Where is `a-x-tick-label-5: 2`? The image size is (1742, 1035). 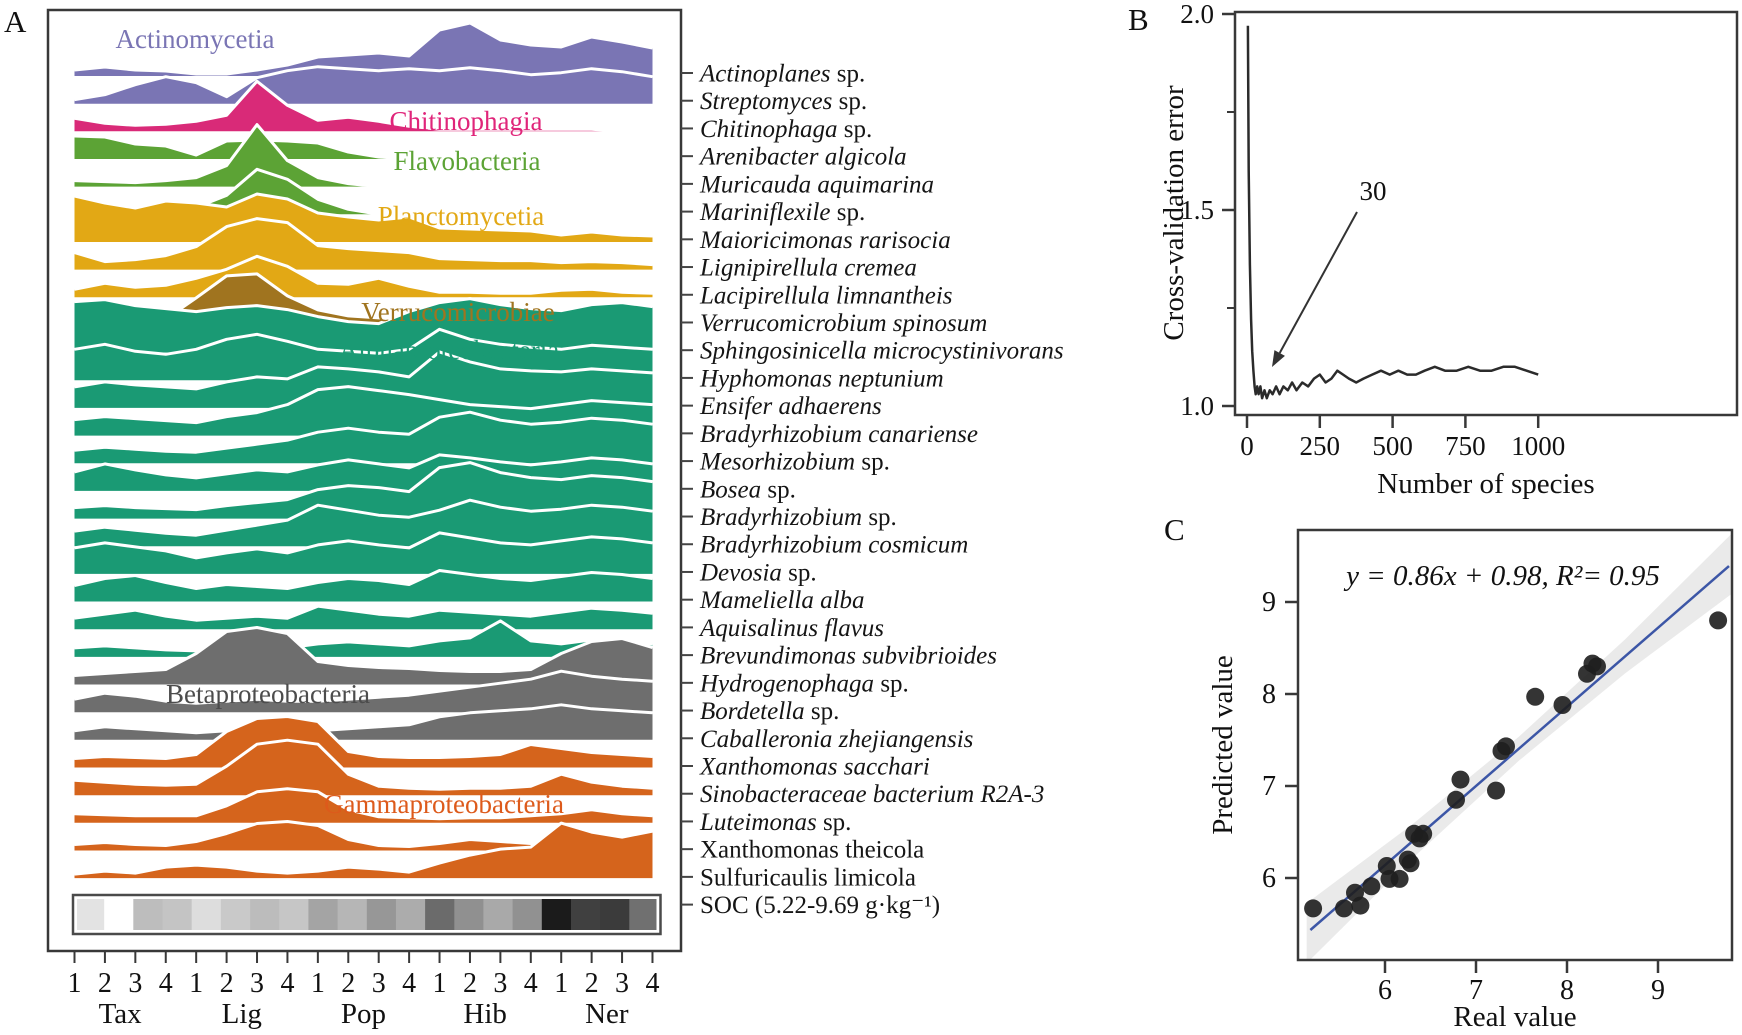 a-x-tick-label-5: 2 is located at coordinates (227, 983).